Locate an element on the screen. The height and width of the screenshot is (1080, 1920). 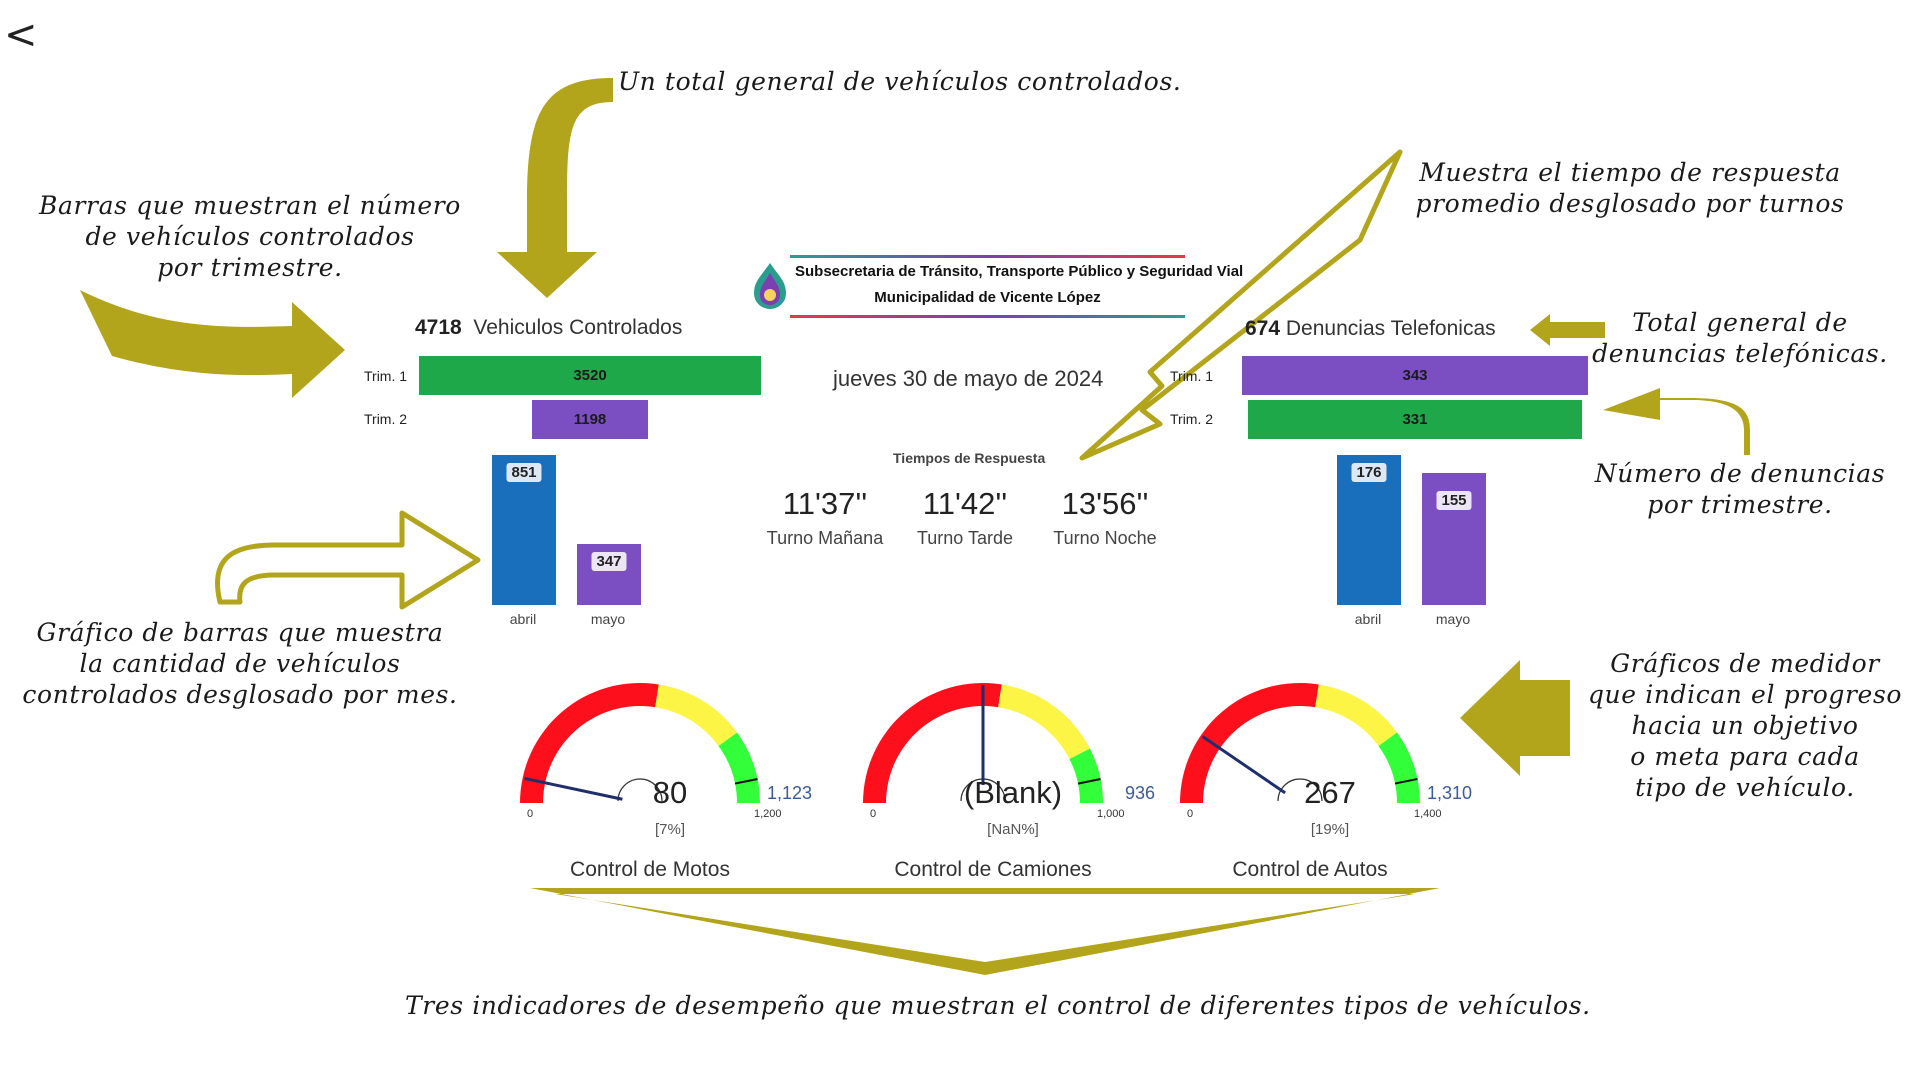
response-time-card: 13'56'' Turno Noche is located at coordinates (1105, 517).